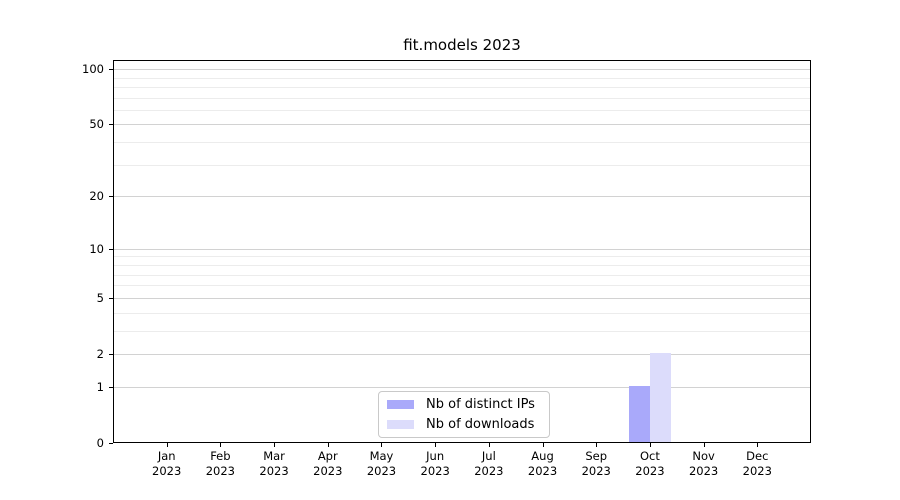 The image size is (900, 500). I want to click on y-tick-label: 0, so click(100, 443).